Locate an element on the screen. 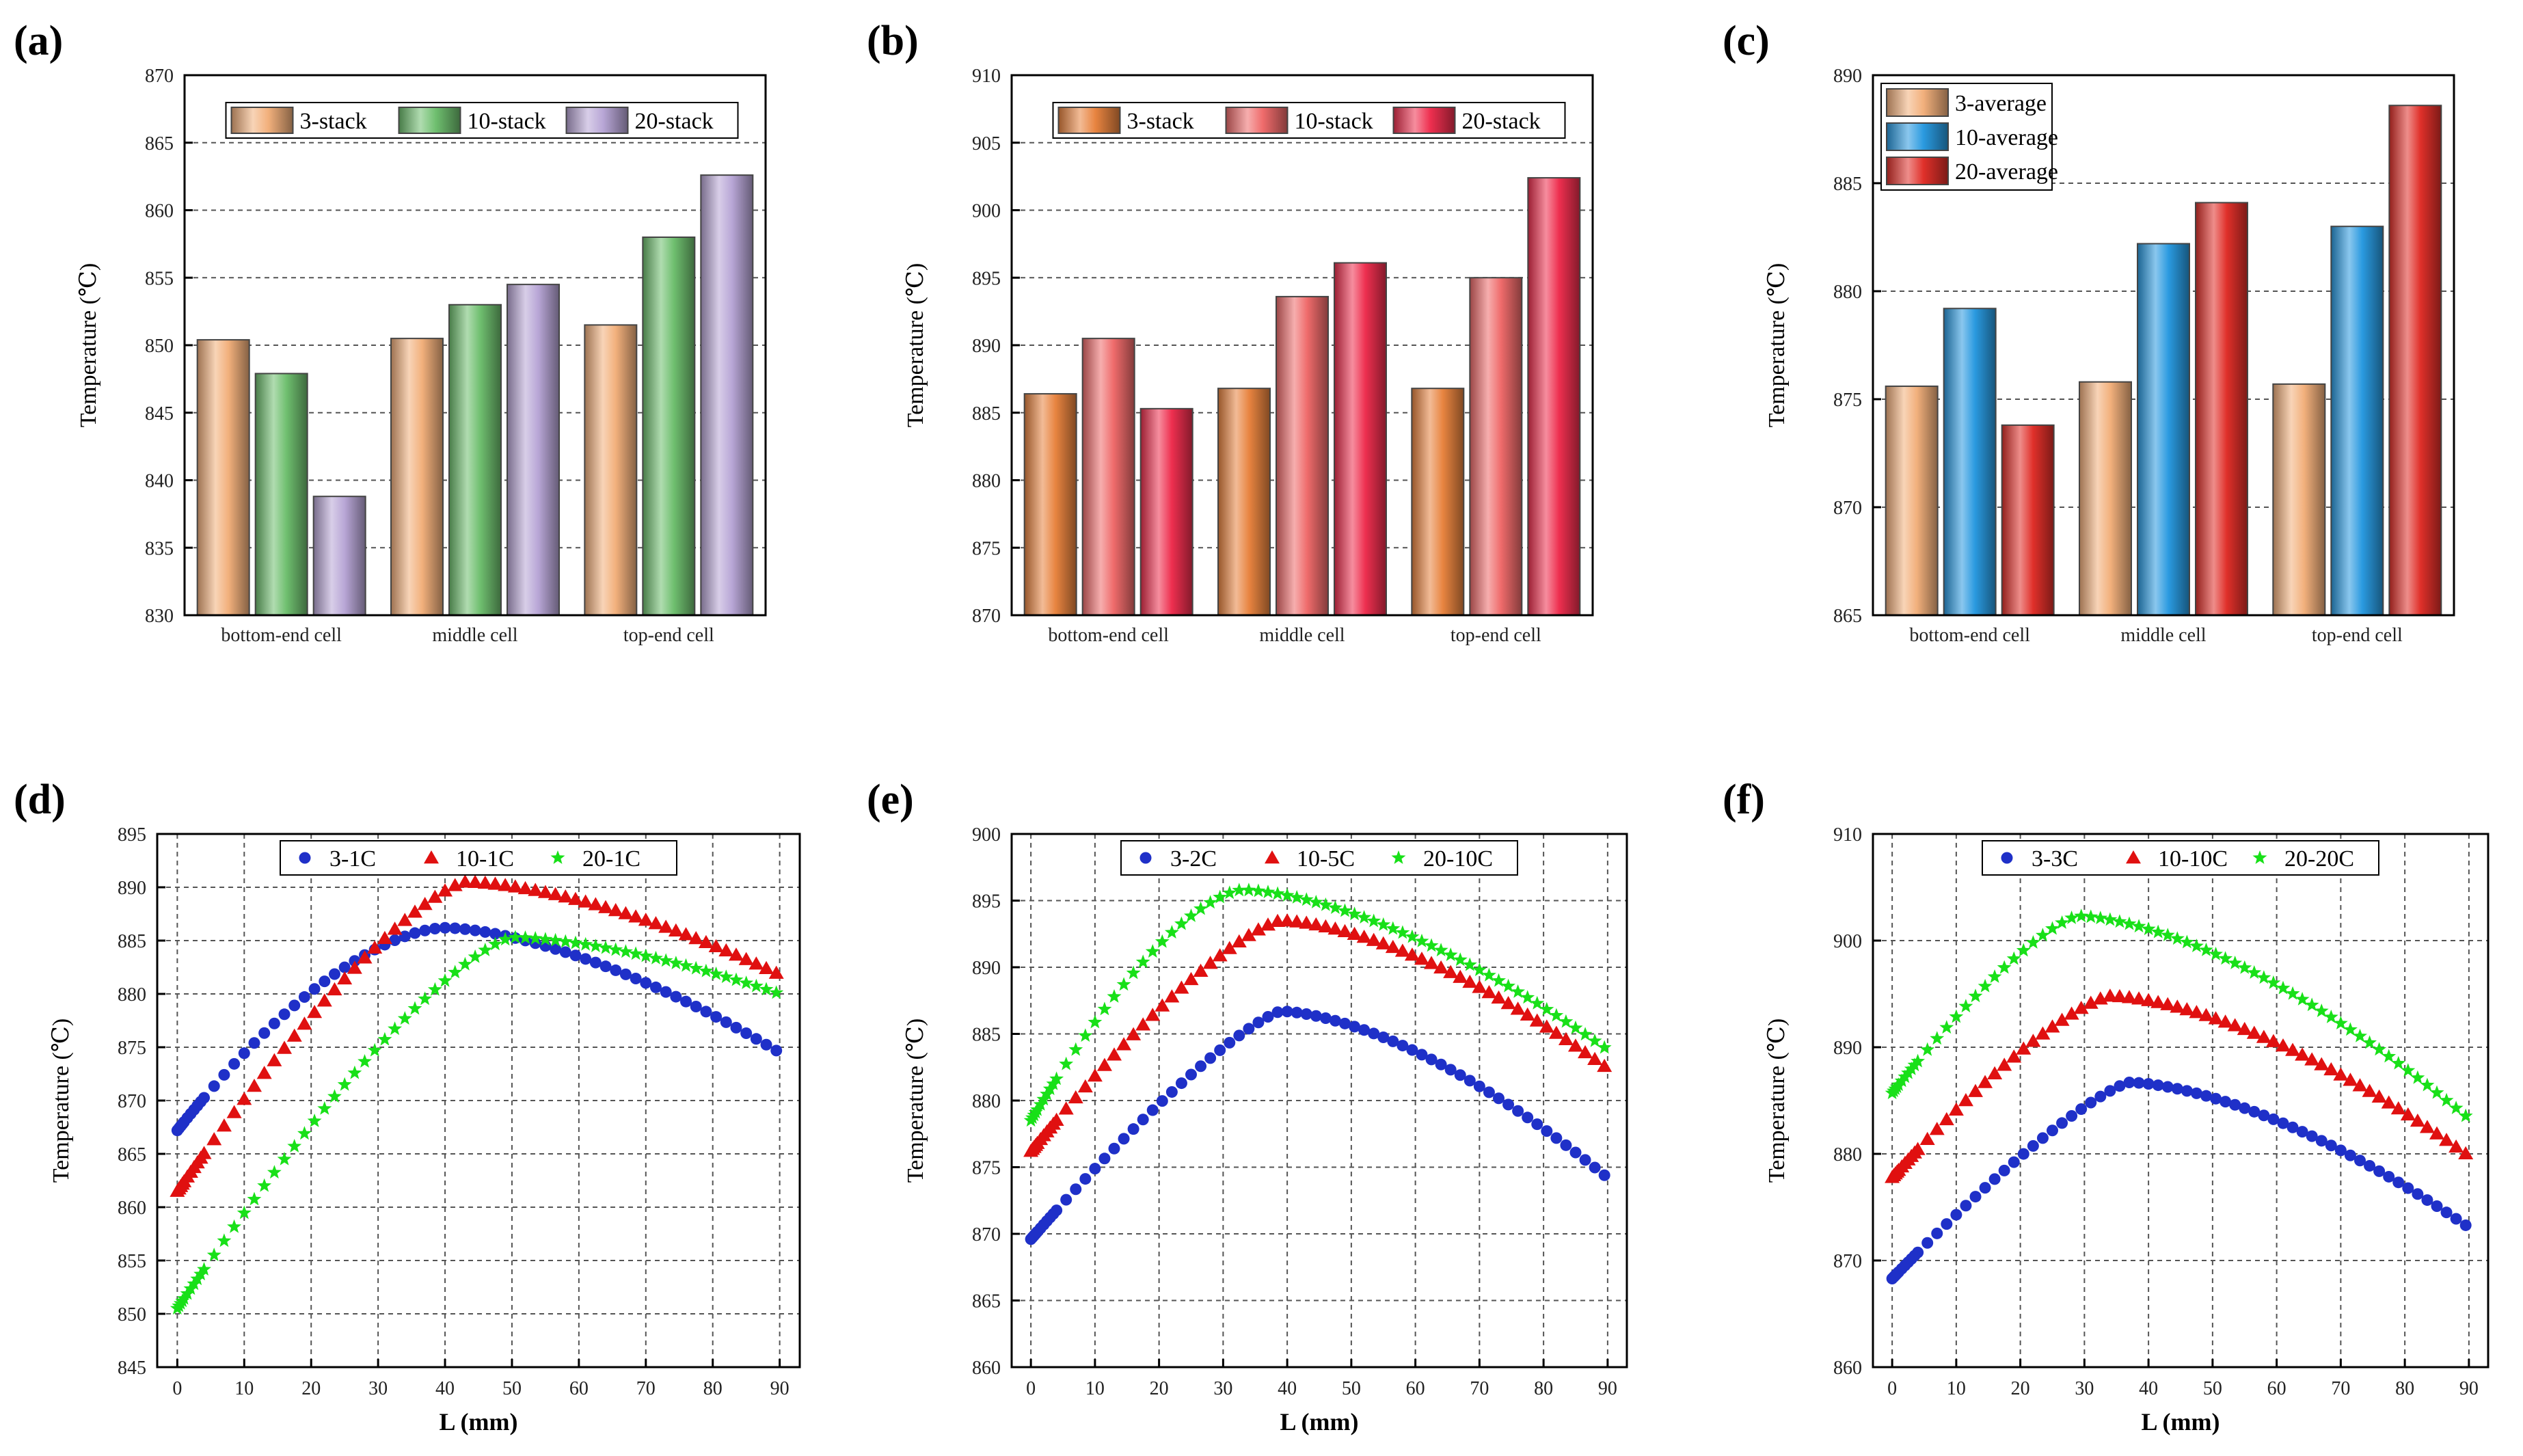  x-tick-label: 20 is located at coordinates (311, 1388).